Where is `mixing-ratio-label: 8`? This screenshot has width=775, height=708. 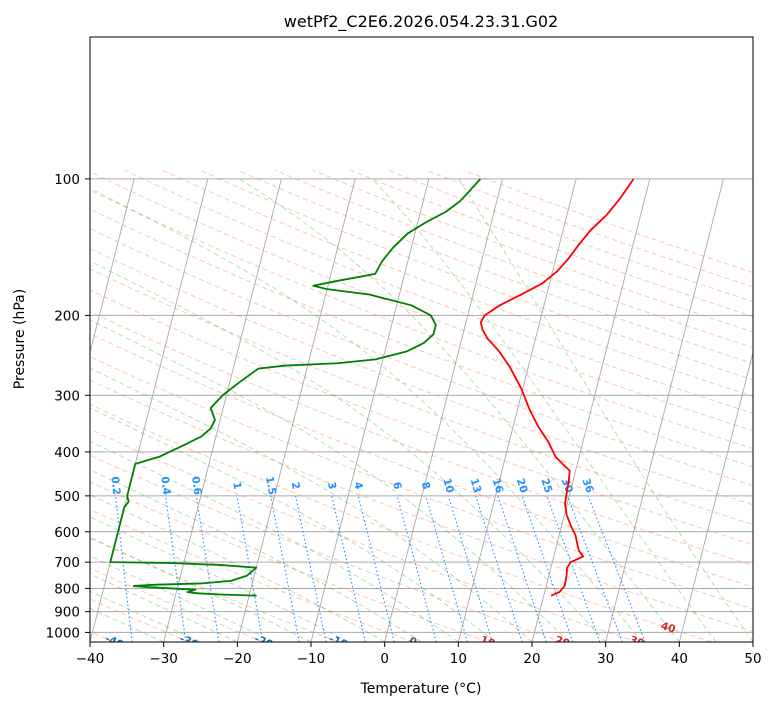
mixing-ratio-label: 8 is located at coordinates (425, 486).